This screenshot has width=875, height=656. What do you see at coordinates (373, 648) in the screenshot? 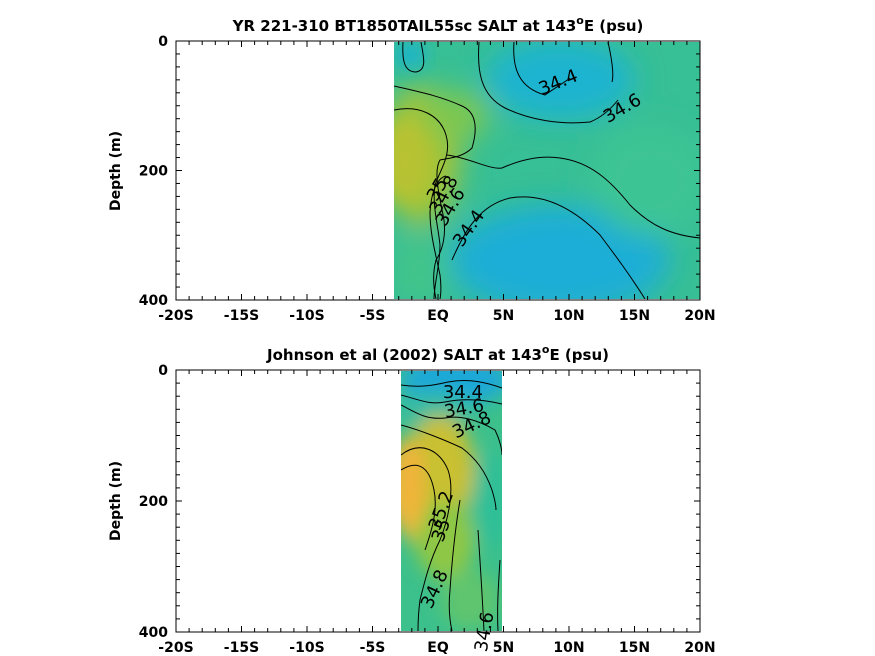
I see `bottom-x-tick-label: -5S` at bounding box center [373, 648].